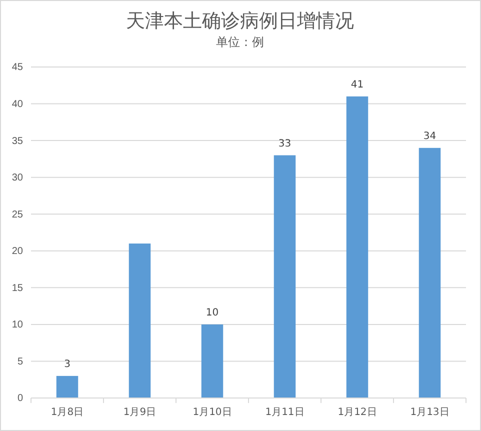 This screenshot has height=431, width=481. I want to click on x-tick-label: 1月8日, so click(67, 412).